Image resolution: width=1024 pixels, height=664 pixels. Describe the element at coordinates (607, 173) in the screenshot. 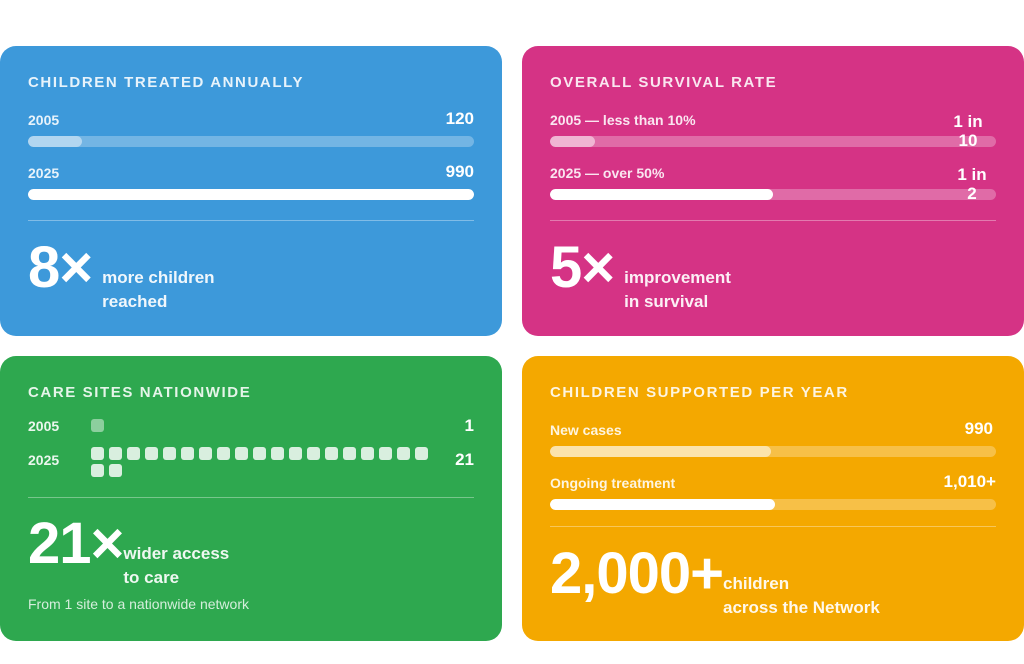

I see `metric-label: 2025 — over 50%` at that location.